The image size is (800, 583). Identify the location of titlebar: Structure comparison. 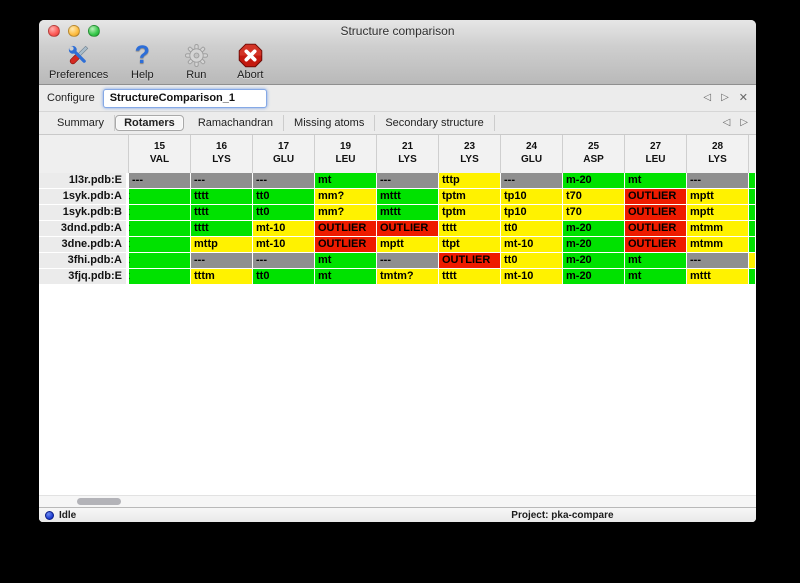
(397, 30).